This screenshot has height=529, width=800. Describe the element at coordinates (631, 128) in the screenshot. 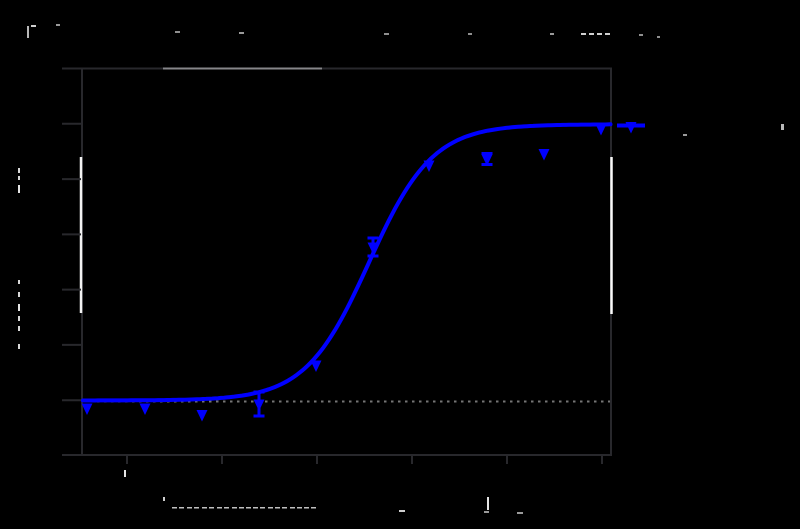

I see `legend-marker` at that location.